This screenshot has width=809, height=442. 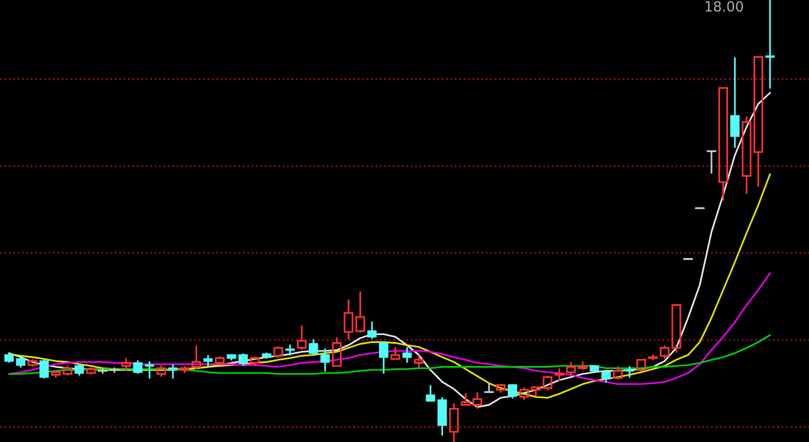 What do you see at coordinates (725, 6) in the screenshot?
I see `annotation: 18.00` at bounding box center [725, 6].